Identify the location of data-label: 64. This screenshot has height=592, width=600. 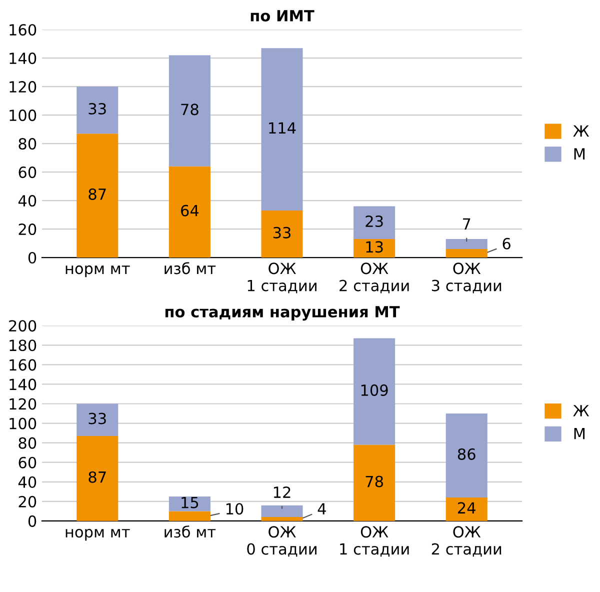
(190, 210).